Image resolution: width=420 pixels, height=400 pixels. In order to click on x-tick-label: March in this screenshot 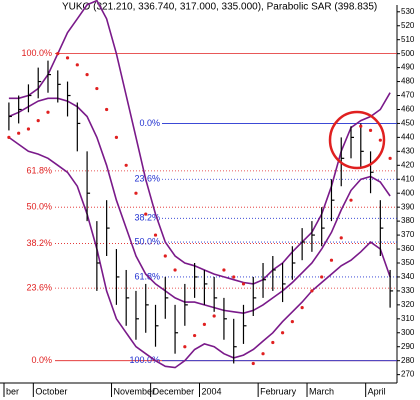, I will do `click(321, 391)`.